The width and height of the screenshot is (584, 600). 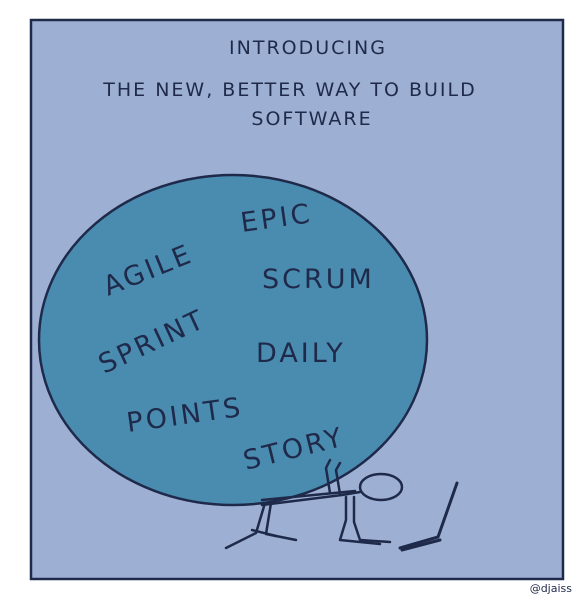 What do you see at coordinates (381, 487) in the screenshot?
I see `stick-figure-head` at bounding box center [381, 487].